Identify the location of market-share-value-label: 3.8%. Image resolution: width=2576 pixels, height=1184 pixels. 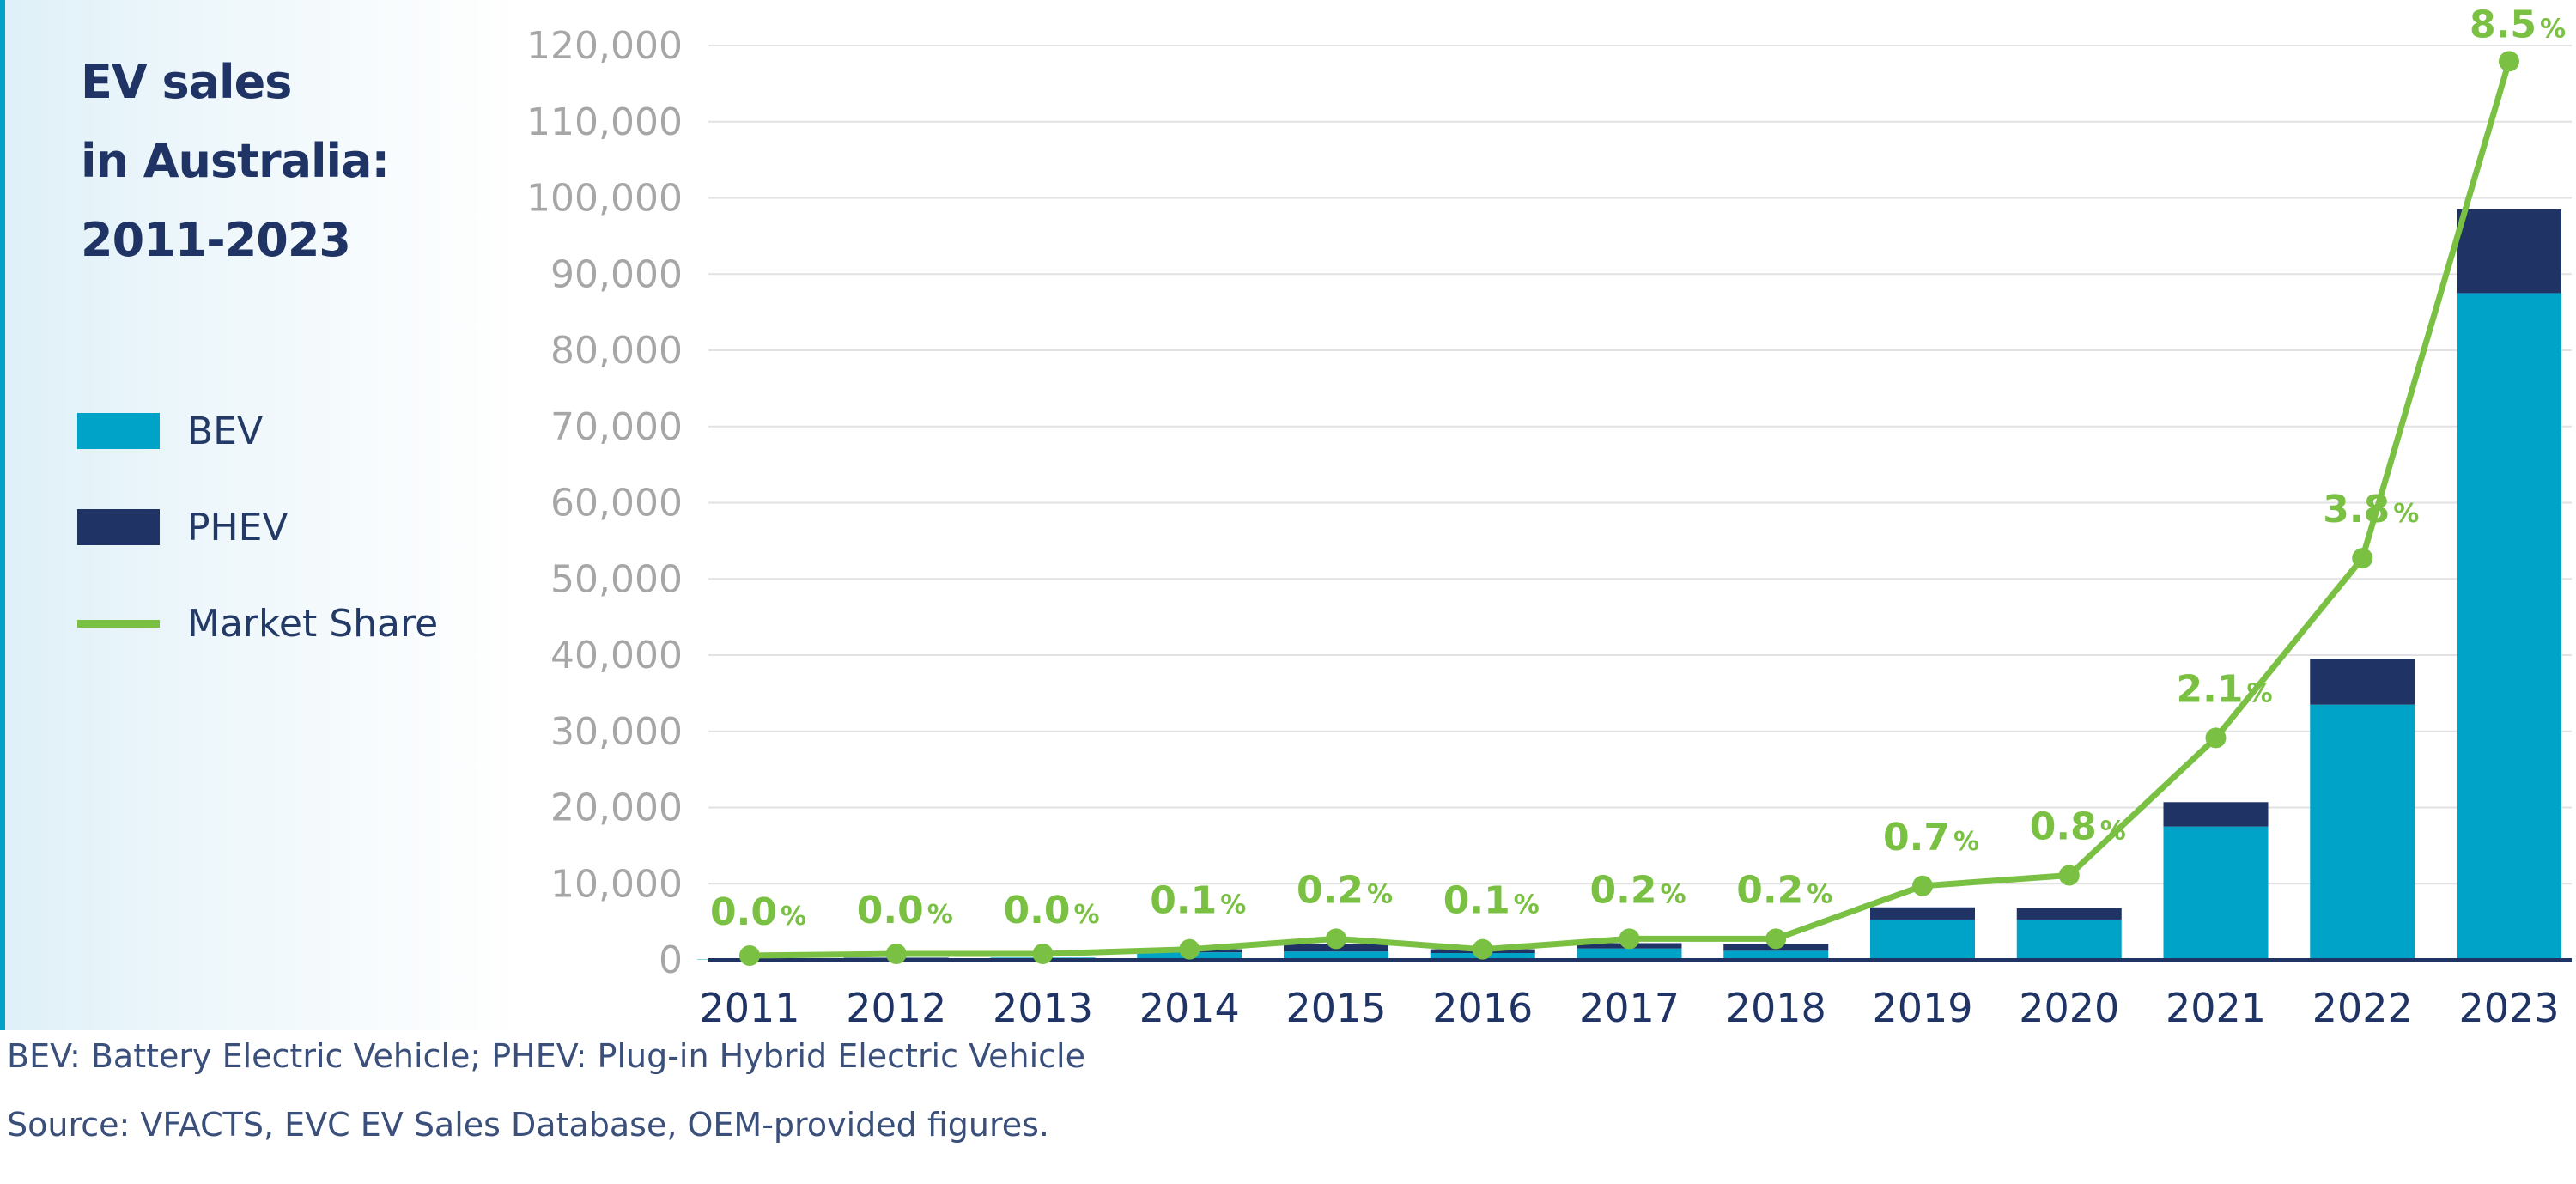
(2371, 509).